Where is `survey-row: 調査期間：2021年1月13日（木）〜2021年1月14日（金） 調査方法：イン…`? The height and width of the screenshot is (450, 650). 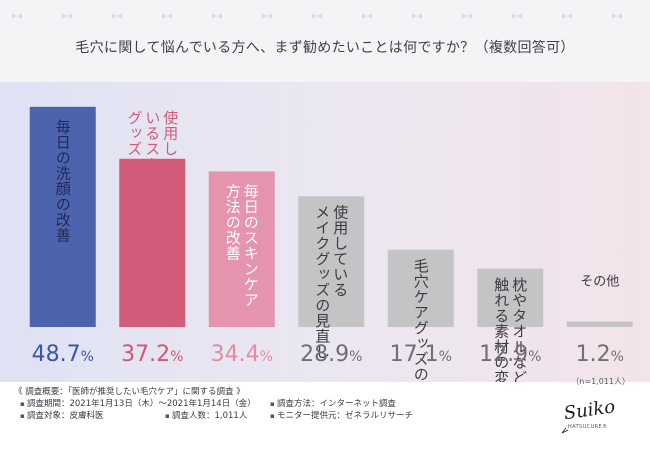
survey-row: 調査期間：2021年1月13日（木）〜2021年1月14日（金） 調査方法：イン… is located at coordinates (244, 404).